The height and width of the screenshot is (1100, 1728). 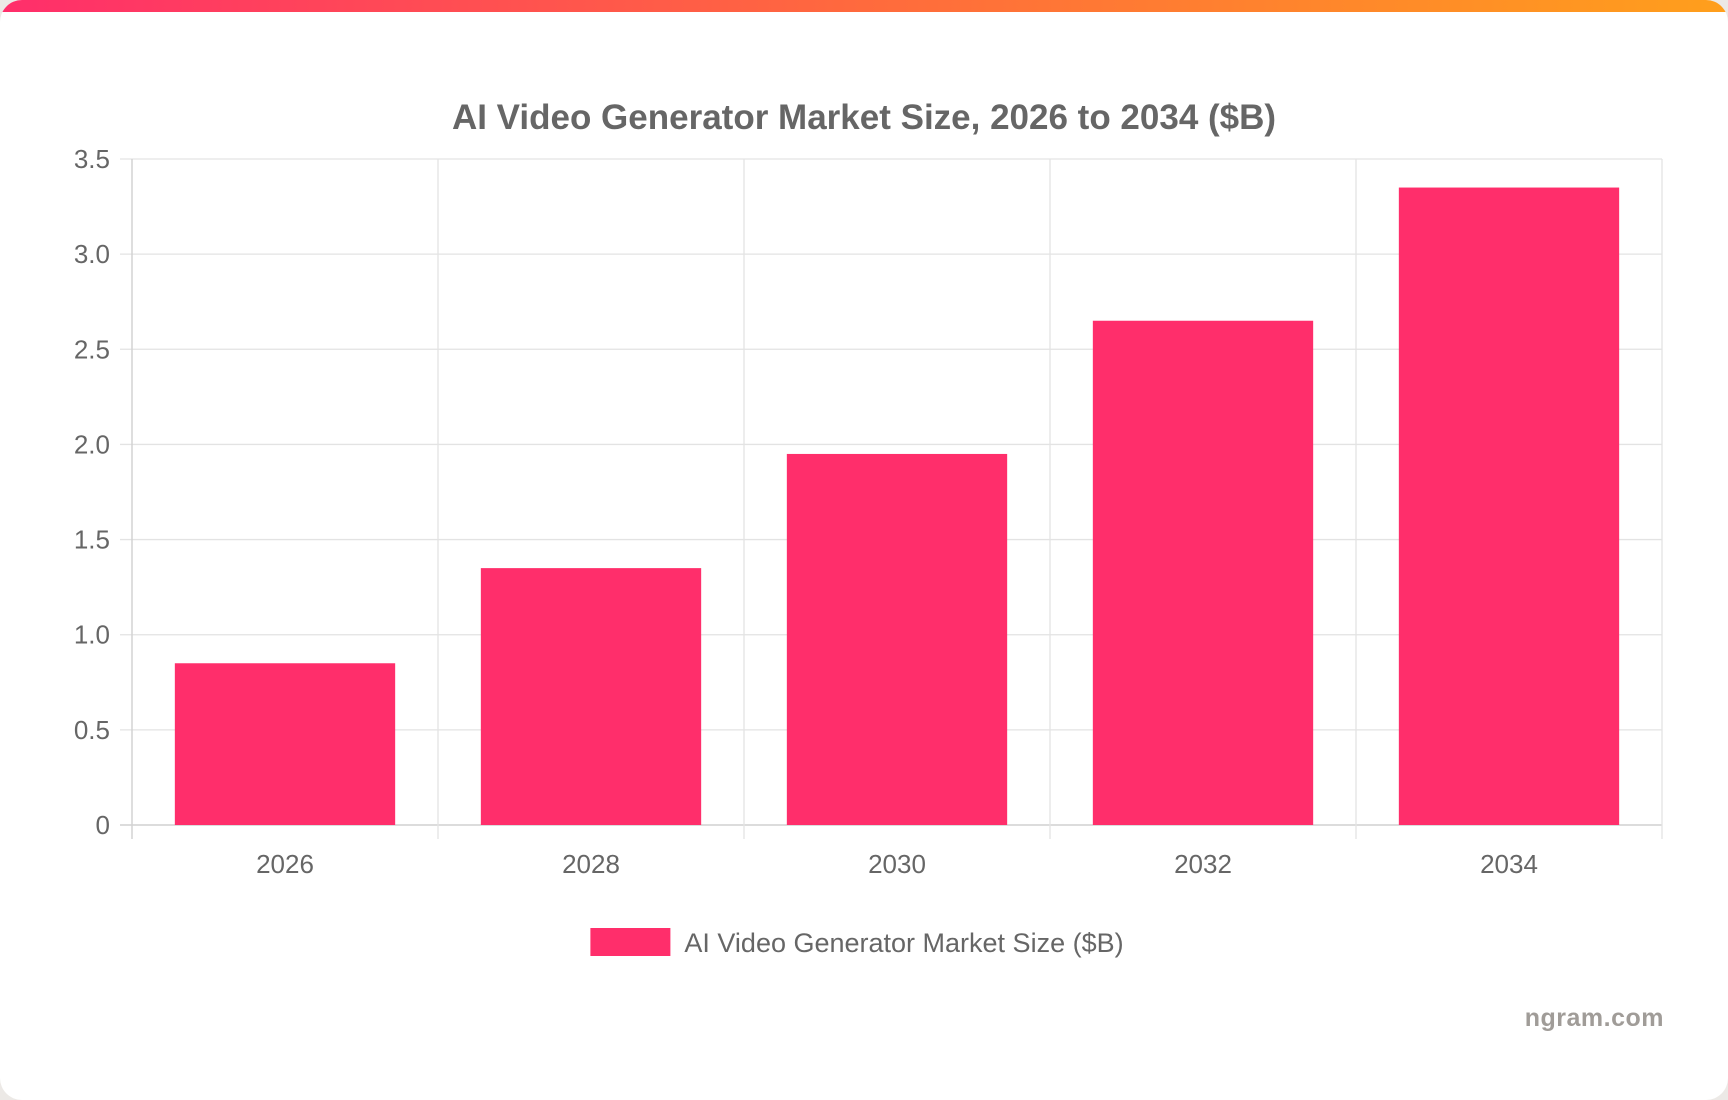 I want to click on y-tick-label: 1.0, so click(x=92, y=635).